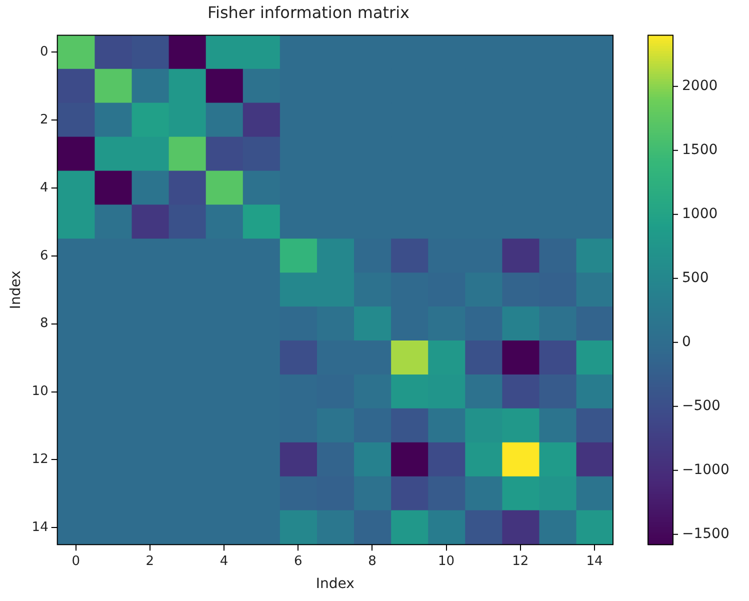  I want to click on x-tick-label: 14, so click(594, 561).